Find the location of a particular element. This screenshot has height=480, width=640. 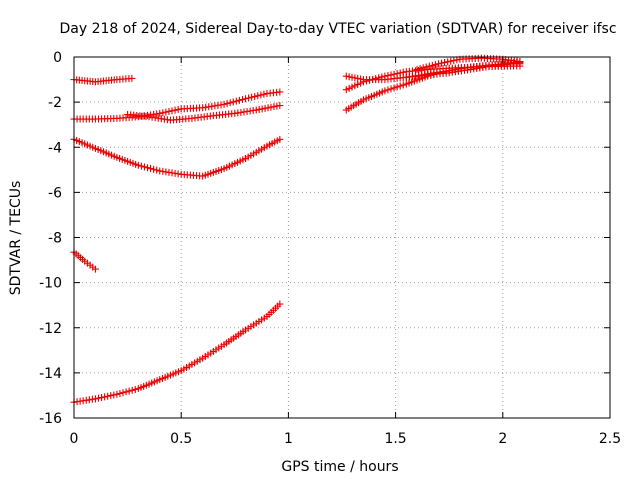

y-tick-label: -4 is located at coordinates (55, 148).